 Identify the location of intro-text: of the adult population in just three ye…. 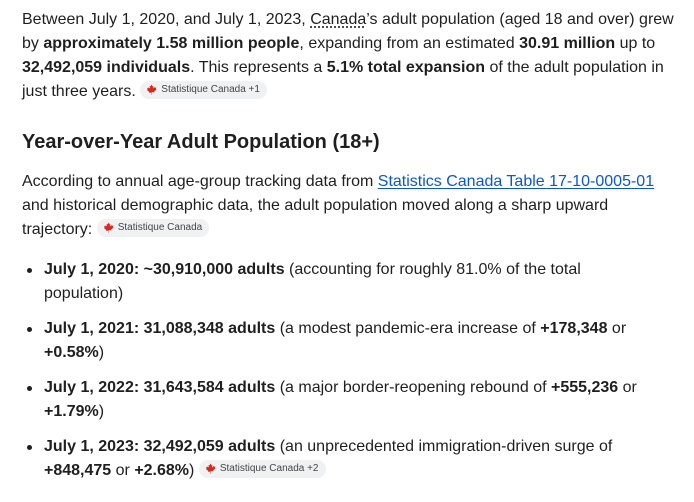
(343, 79).